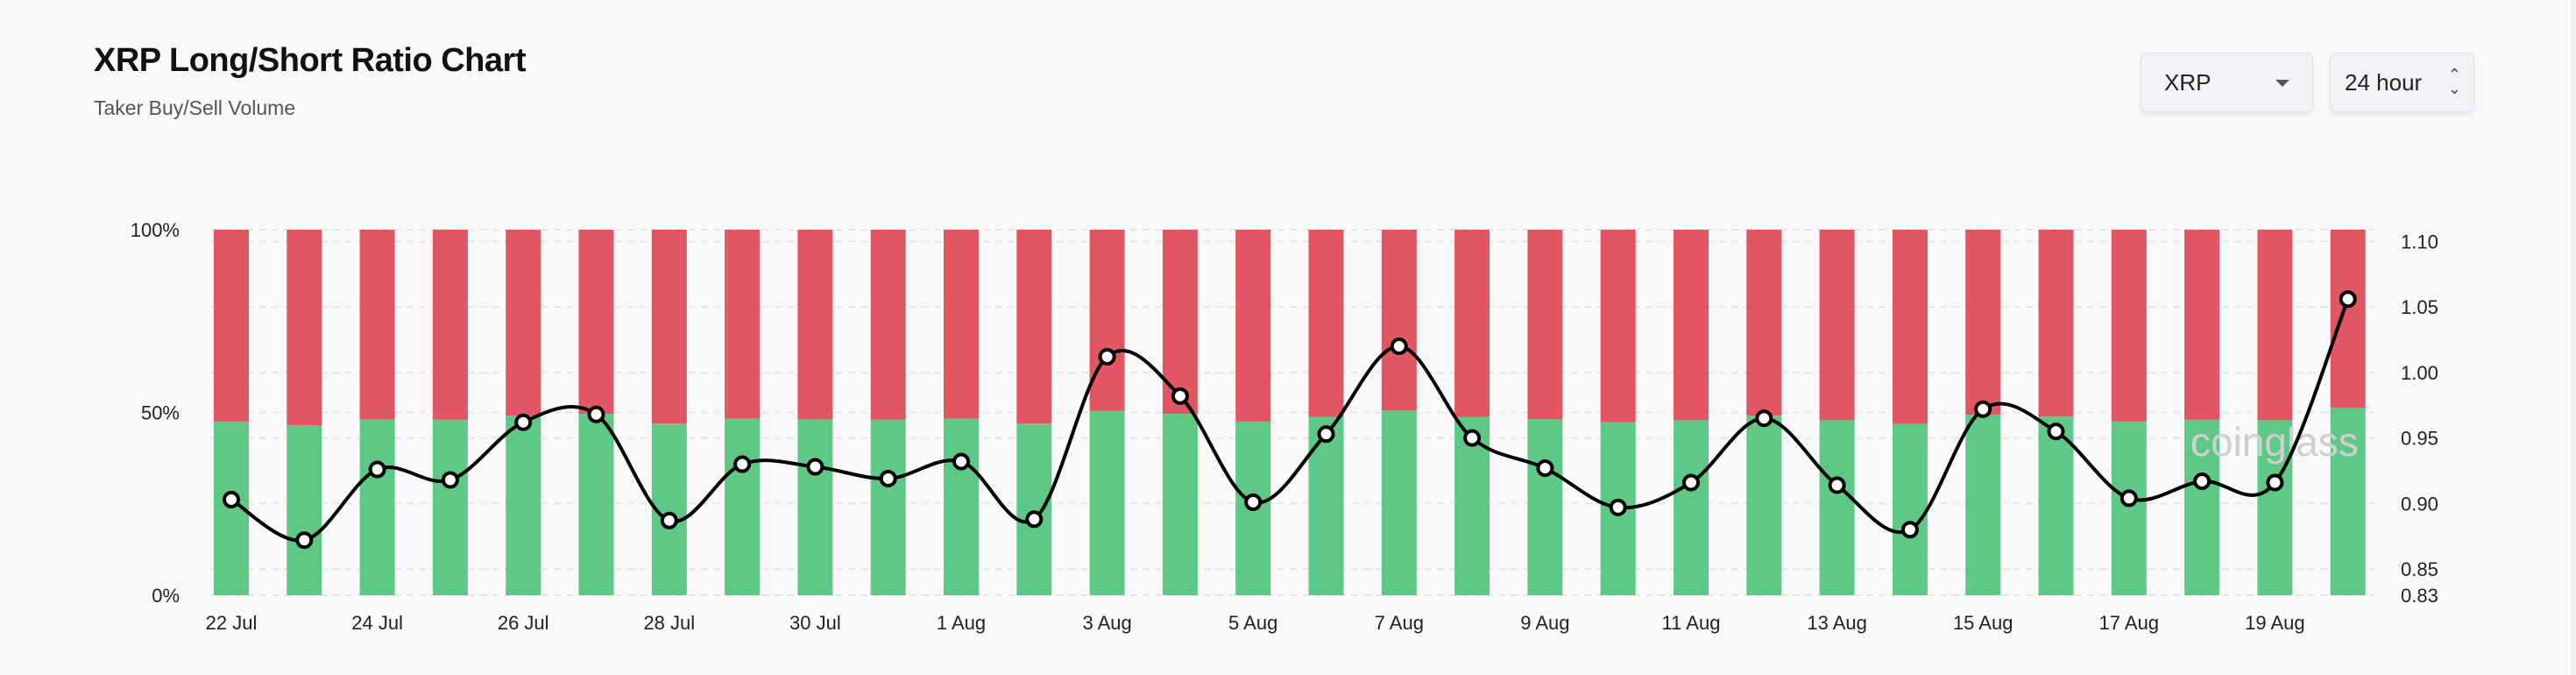 The width and height of the screenshot is (2576, 675). What do you see at coordinates (155, 230) in the screenshot?
I see `left-axis-tick-label: 100%` at bounding box center [155, 230].